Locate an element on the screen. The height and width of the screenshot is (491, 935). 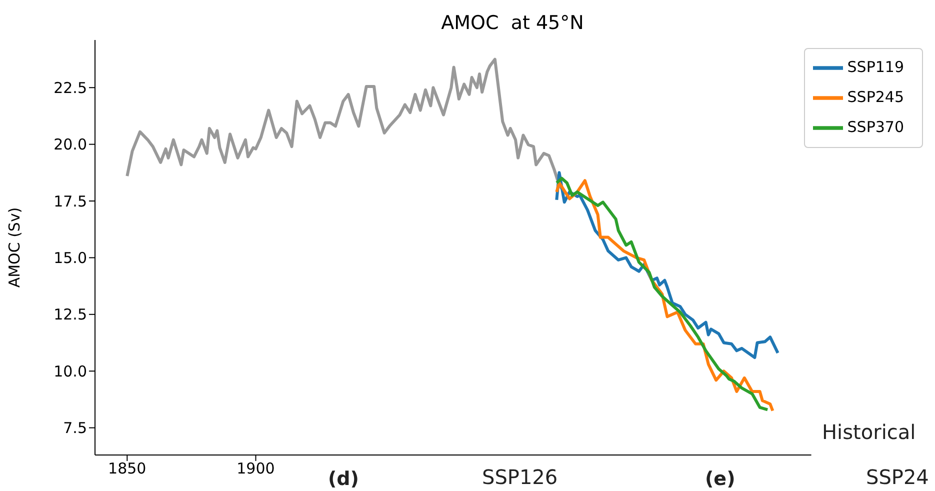
legend-label: SSP370 is located at coordinates (875, 127).